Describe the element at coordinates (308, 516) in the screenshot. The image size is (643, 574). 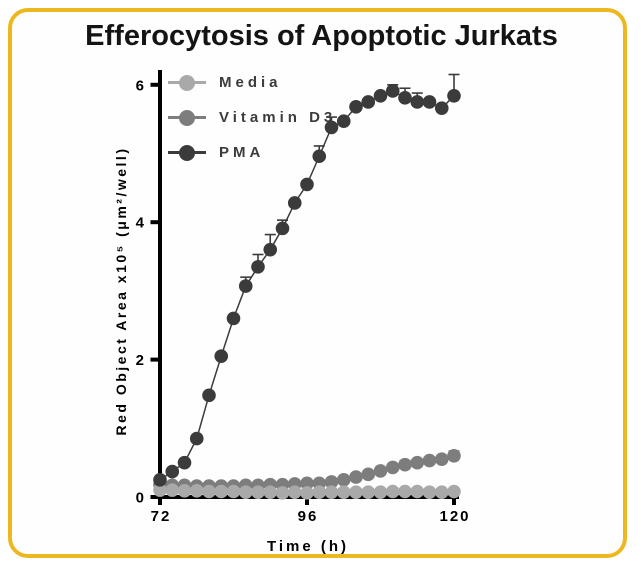
I see `x-tick-label: 96` at that location.